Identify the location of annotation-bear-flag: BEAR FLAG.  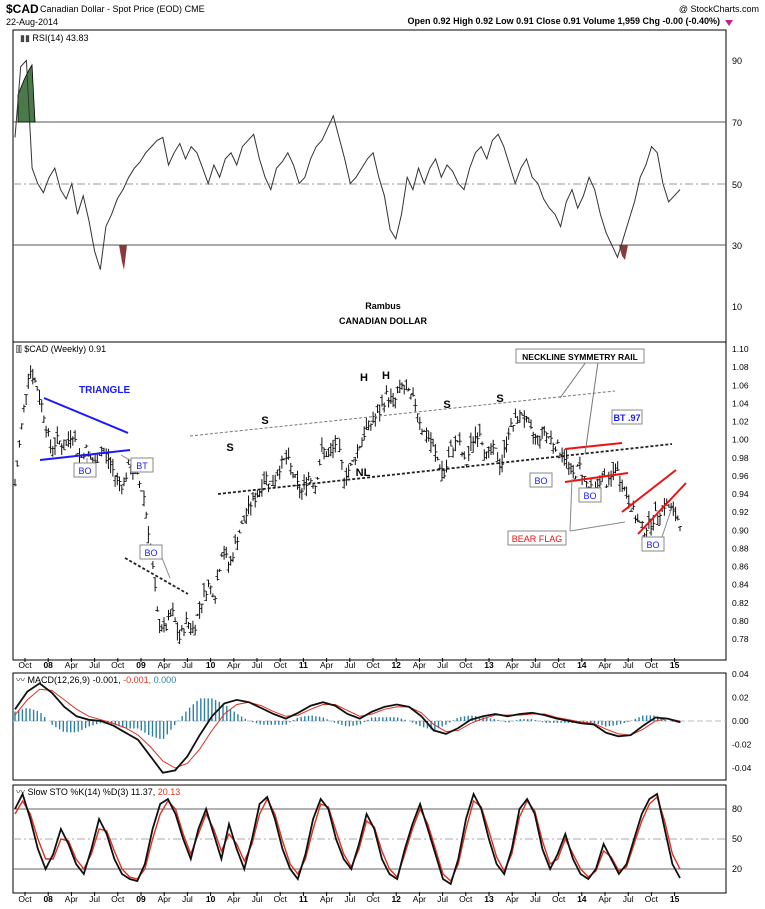
(537, 539).